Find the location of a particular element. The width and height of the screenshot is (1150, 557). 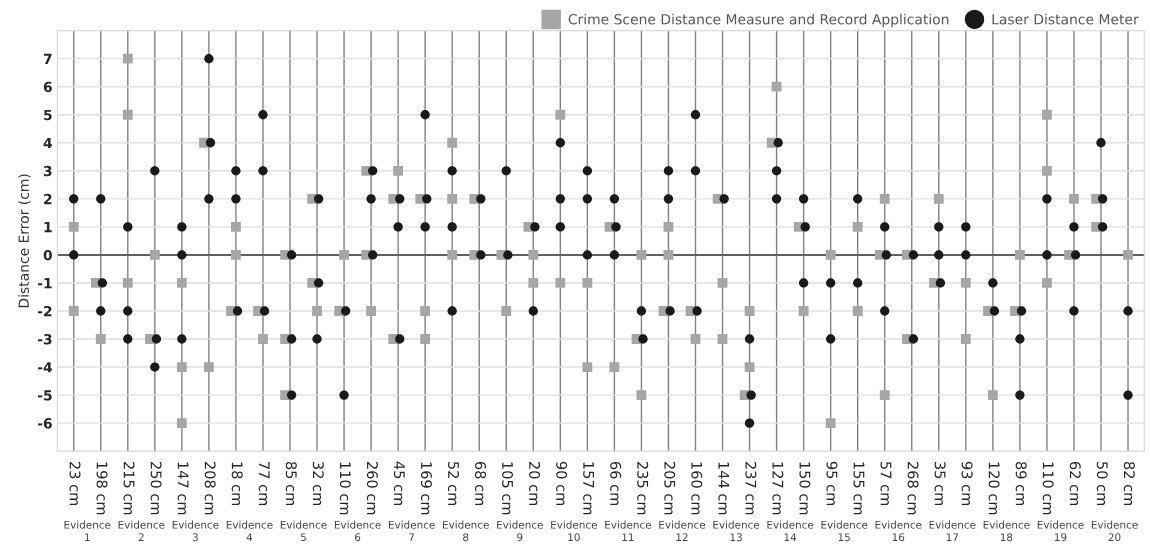

y-tick-label: 1 is located at coordinates (48, 227).